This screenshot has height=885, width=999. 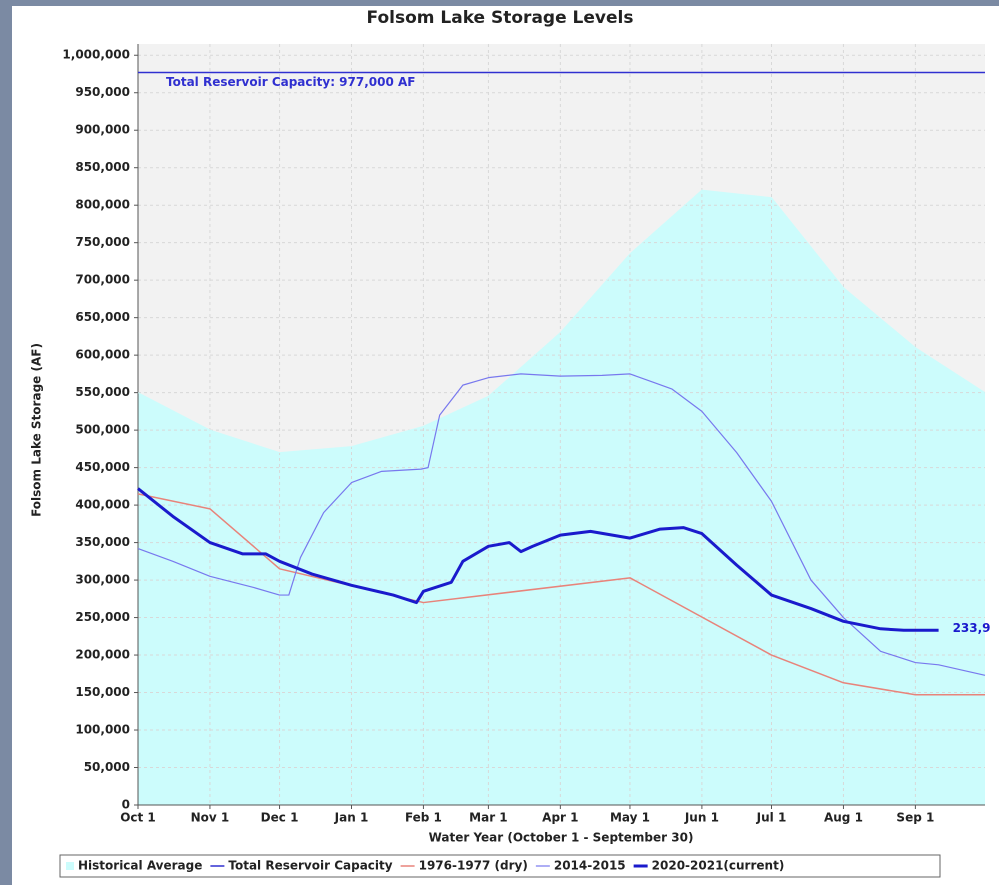 What do you see at coordinates (102, 205) in the screenshot?
I see `y-tick-label: 800,000` at bounding box center [102, 205].